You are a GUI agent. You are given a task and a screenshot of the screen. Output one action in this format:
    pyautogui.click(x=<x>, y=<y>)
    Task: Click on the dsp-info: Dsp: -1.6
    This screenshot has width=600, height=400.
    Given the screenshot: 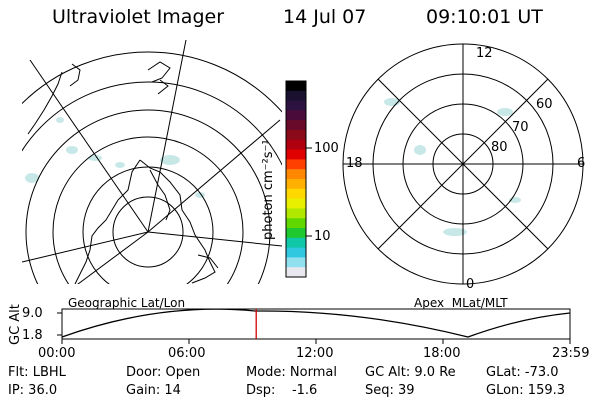 What is the action you would take?
    pyautogui.click(x=282, y=390)
    